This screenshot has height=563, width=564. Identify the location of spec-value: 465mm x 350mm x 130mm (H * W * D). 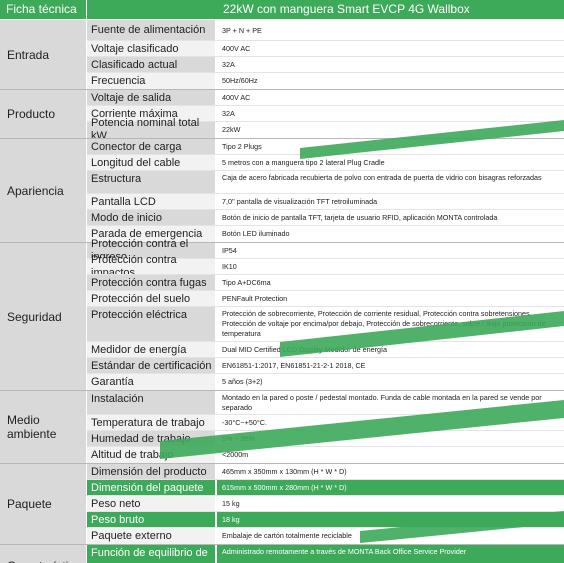
(390, 472).